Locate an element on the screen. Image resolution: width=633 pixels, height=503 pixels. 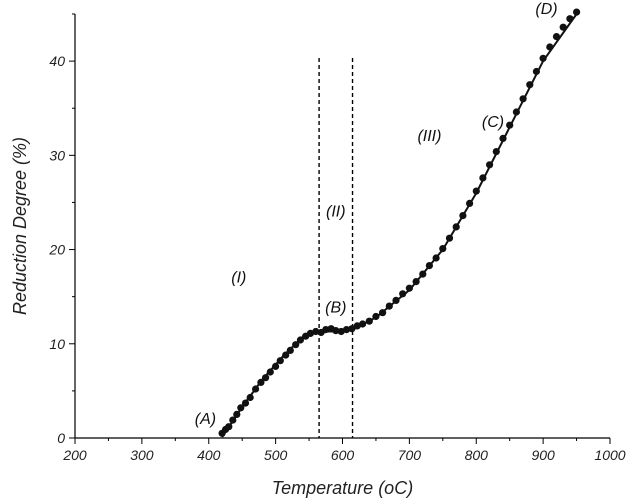
x-tick-label: 200 is located at coordinates (74, 455).